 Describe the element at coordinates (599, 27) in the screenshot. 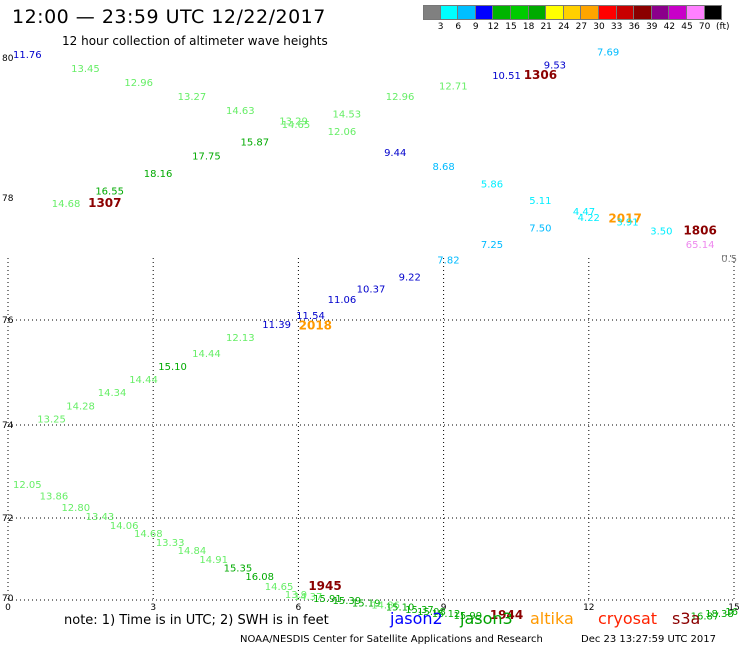

I see `color-scale-label: 30` at that location.